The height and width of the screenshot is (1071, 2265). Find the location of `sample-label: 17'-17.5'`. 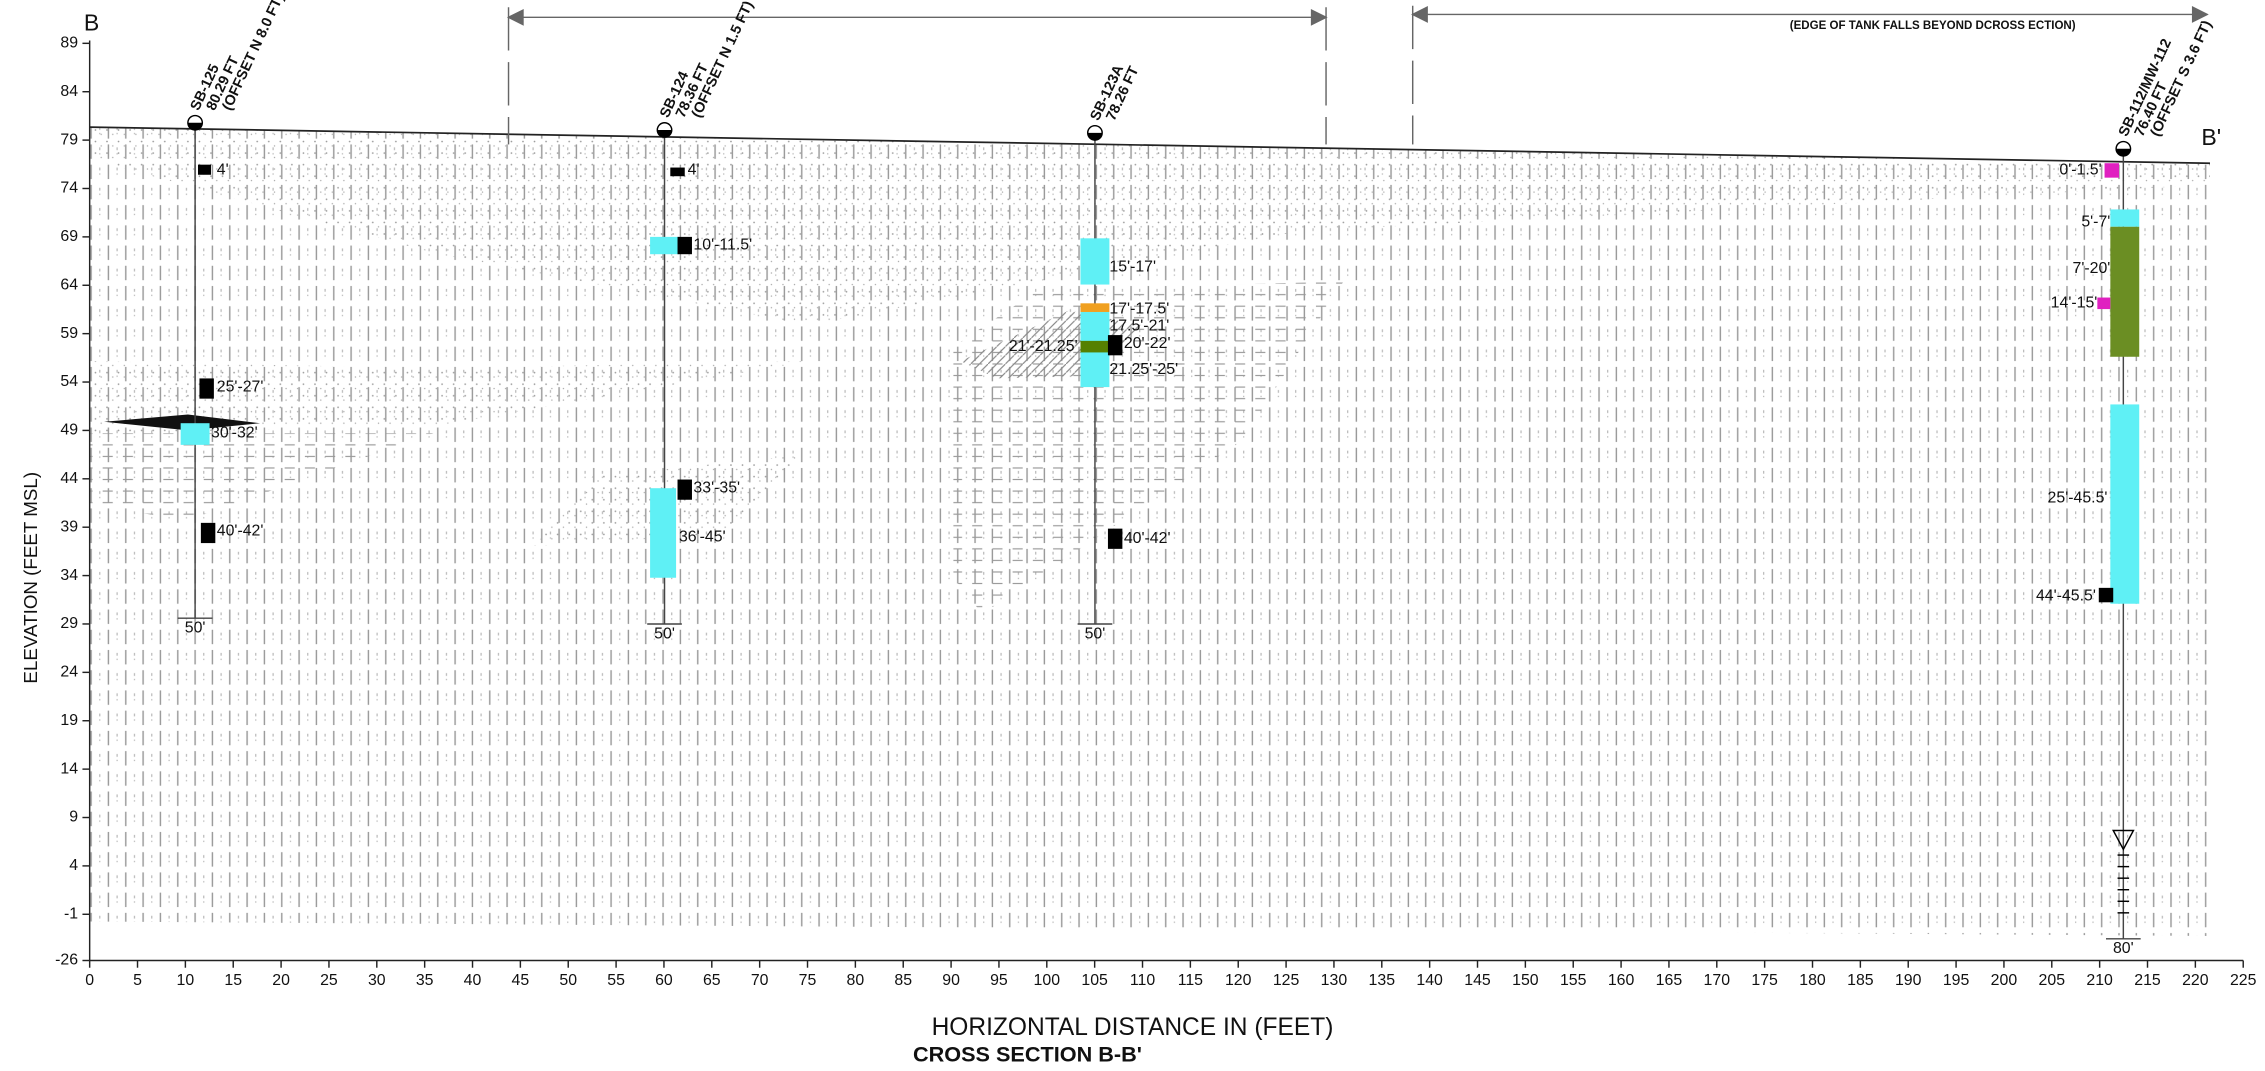

sample-label: 17'-17.5' is located at coordinates (1139, 308).